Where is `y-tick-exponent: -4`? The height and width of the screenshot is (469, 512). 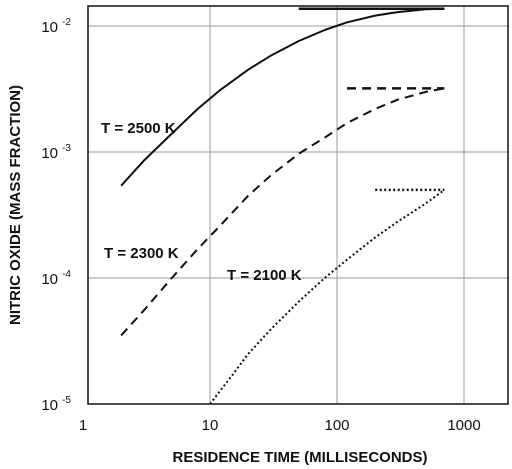 y-tick-exponent: -4 is located at coordinates (66, 274).